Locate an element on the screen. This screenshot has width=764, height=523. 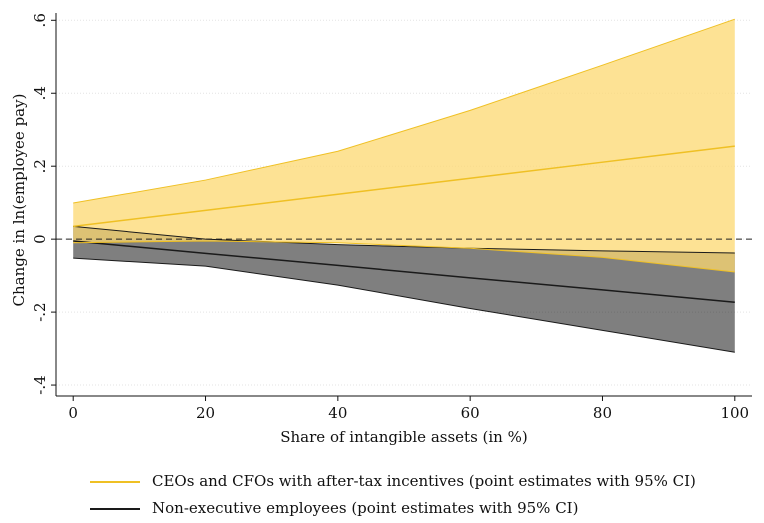
y-tick-label: -.2 is located at coordinates (40, 311).